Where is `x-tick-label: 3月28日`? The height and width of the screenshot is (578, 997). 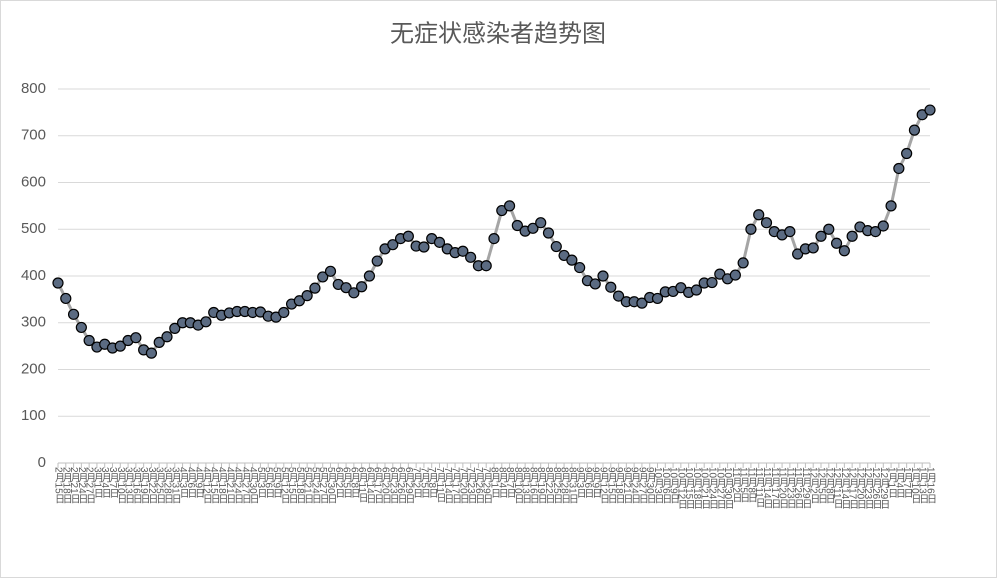 x-tick-label: 3月28日 is located at coordinates (168, 485).